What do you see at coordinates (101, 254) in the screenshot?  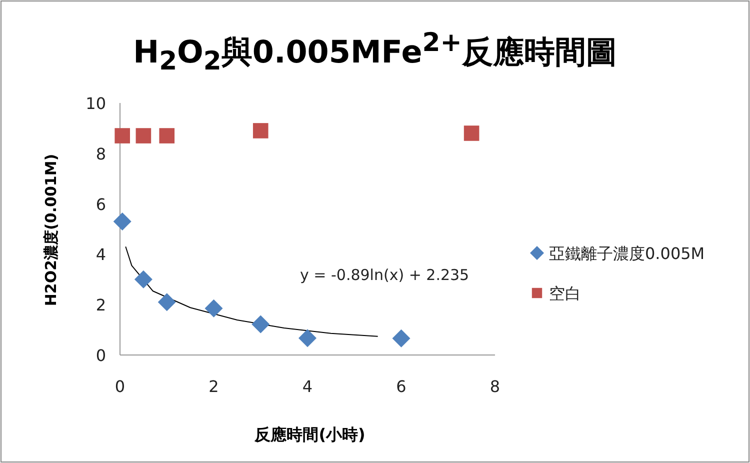 I see `y-tick-label: 4` at bounding box center [101, 254].